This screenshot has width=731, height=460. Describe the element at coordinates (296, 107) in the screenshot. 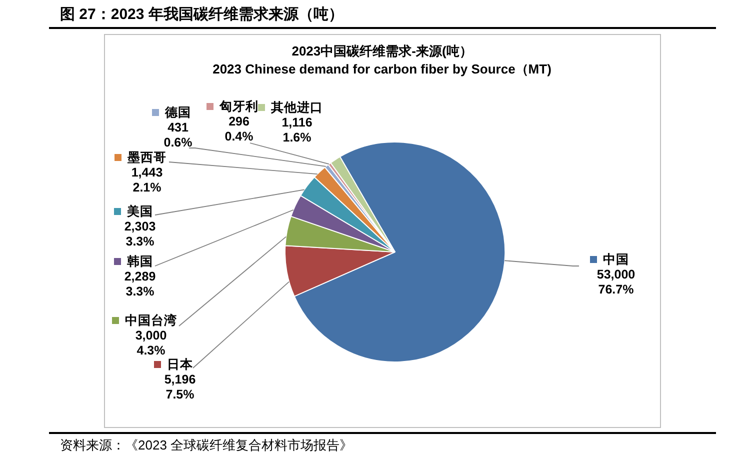

I see `legend-label: 其他进口` at that location.